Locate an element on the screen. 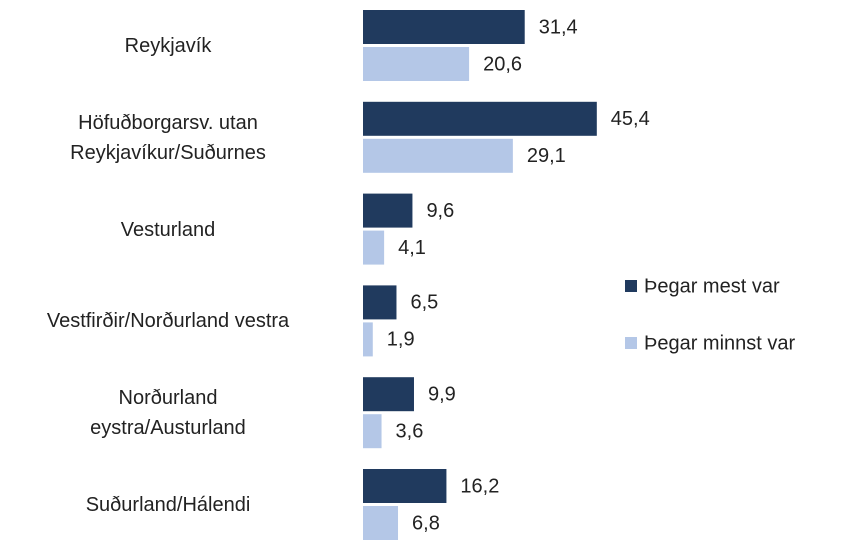 The width and height of the screenshot is (842, 541). category-label: Norðurland eystra/Austurland is located at coordinates (168, 413).